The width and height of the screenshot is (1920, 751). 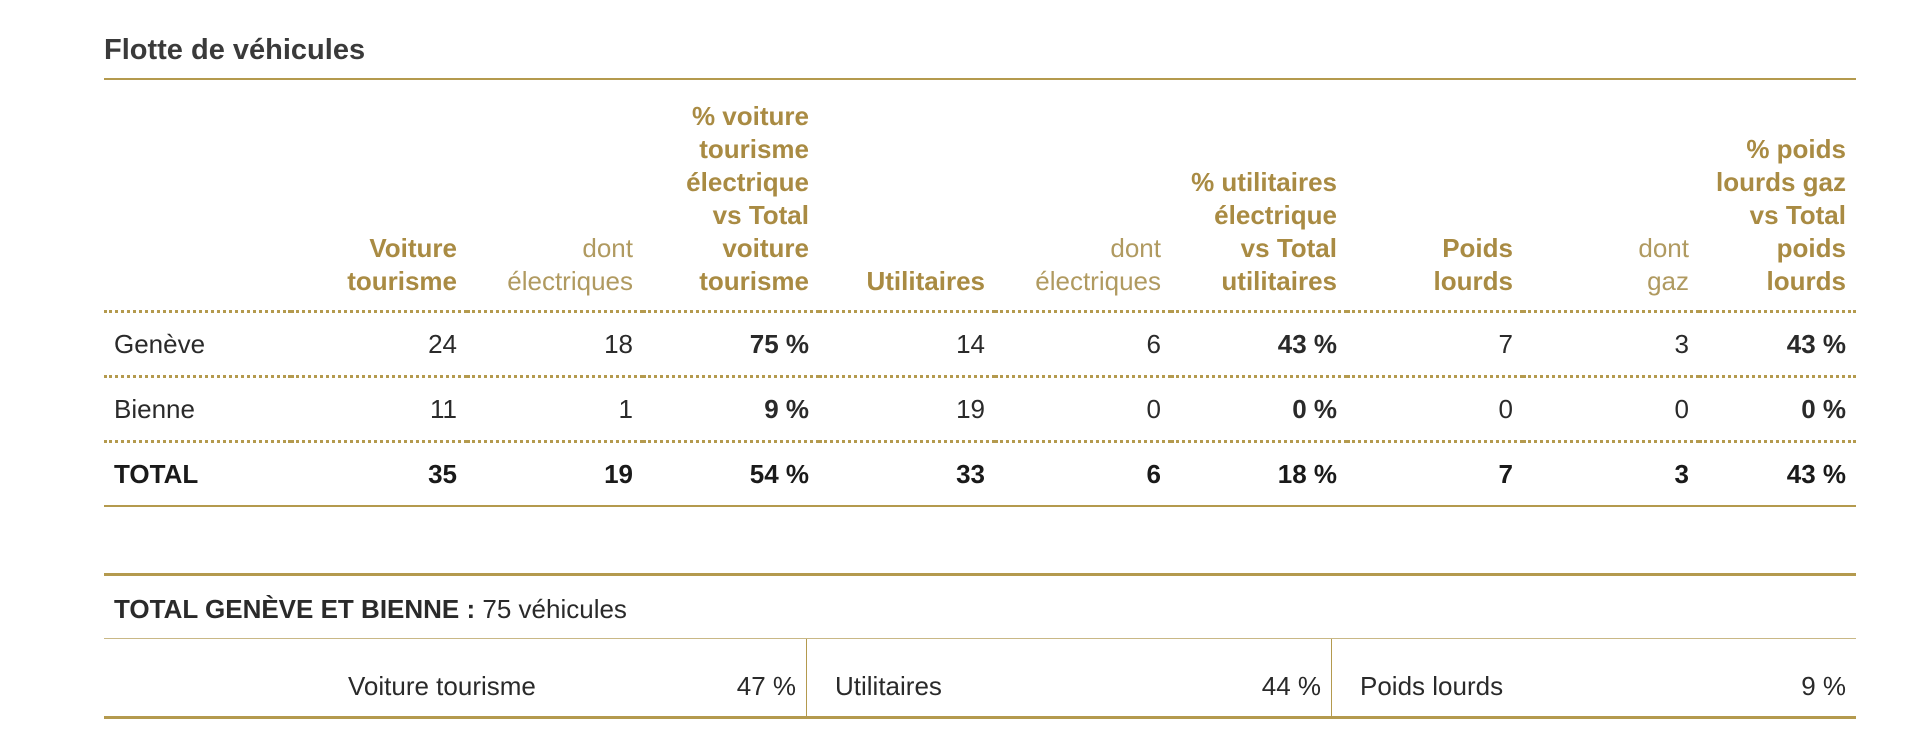 I want to click on row-label: Bienne, so click(x=154, y=408).